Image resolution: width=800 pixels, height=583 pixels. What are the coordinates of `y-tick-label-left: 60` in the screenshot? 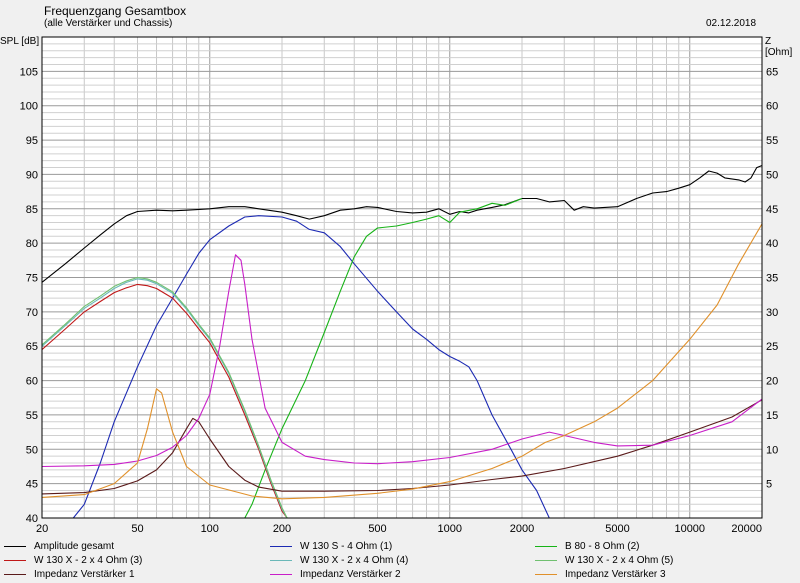 It's located at (32, 382).